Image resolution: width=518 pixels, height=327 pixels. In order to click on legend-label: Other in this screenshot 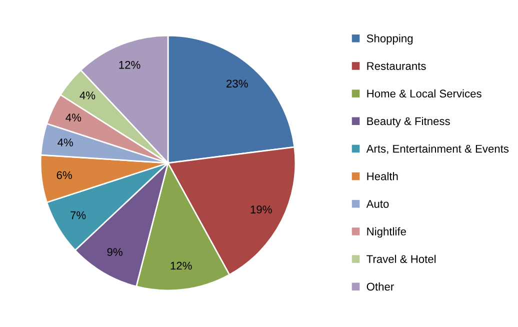, I will do `click(380, 286)`.